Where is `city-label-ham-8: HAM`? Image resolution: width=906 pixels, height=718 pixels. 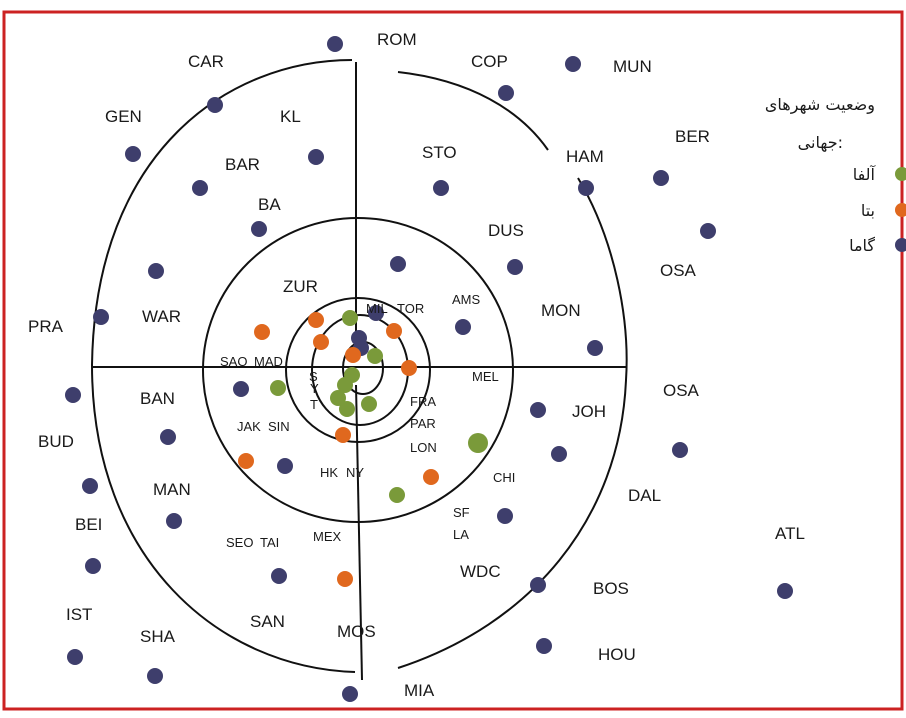 city-label-ham-8: HAM is located at coordinates (585, 156).